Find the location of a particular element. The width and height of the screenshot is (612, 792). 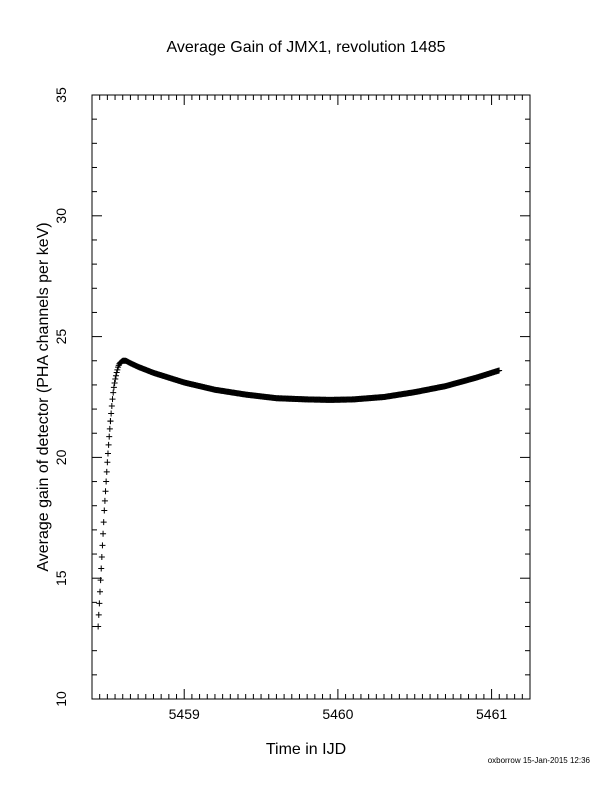

y-tick-label: 30 is located at coordinates (61, 216).